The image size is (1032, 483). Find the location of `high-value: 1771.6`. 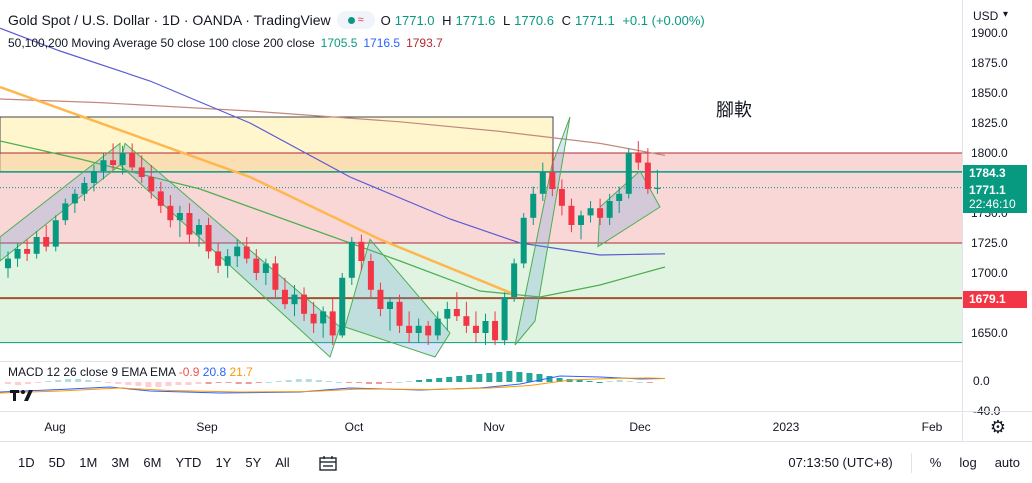

high-value: 1771.6 is located at coordinates (475, 20).